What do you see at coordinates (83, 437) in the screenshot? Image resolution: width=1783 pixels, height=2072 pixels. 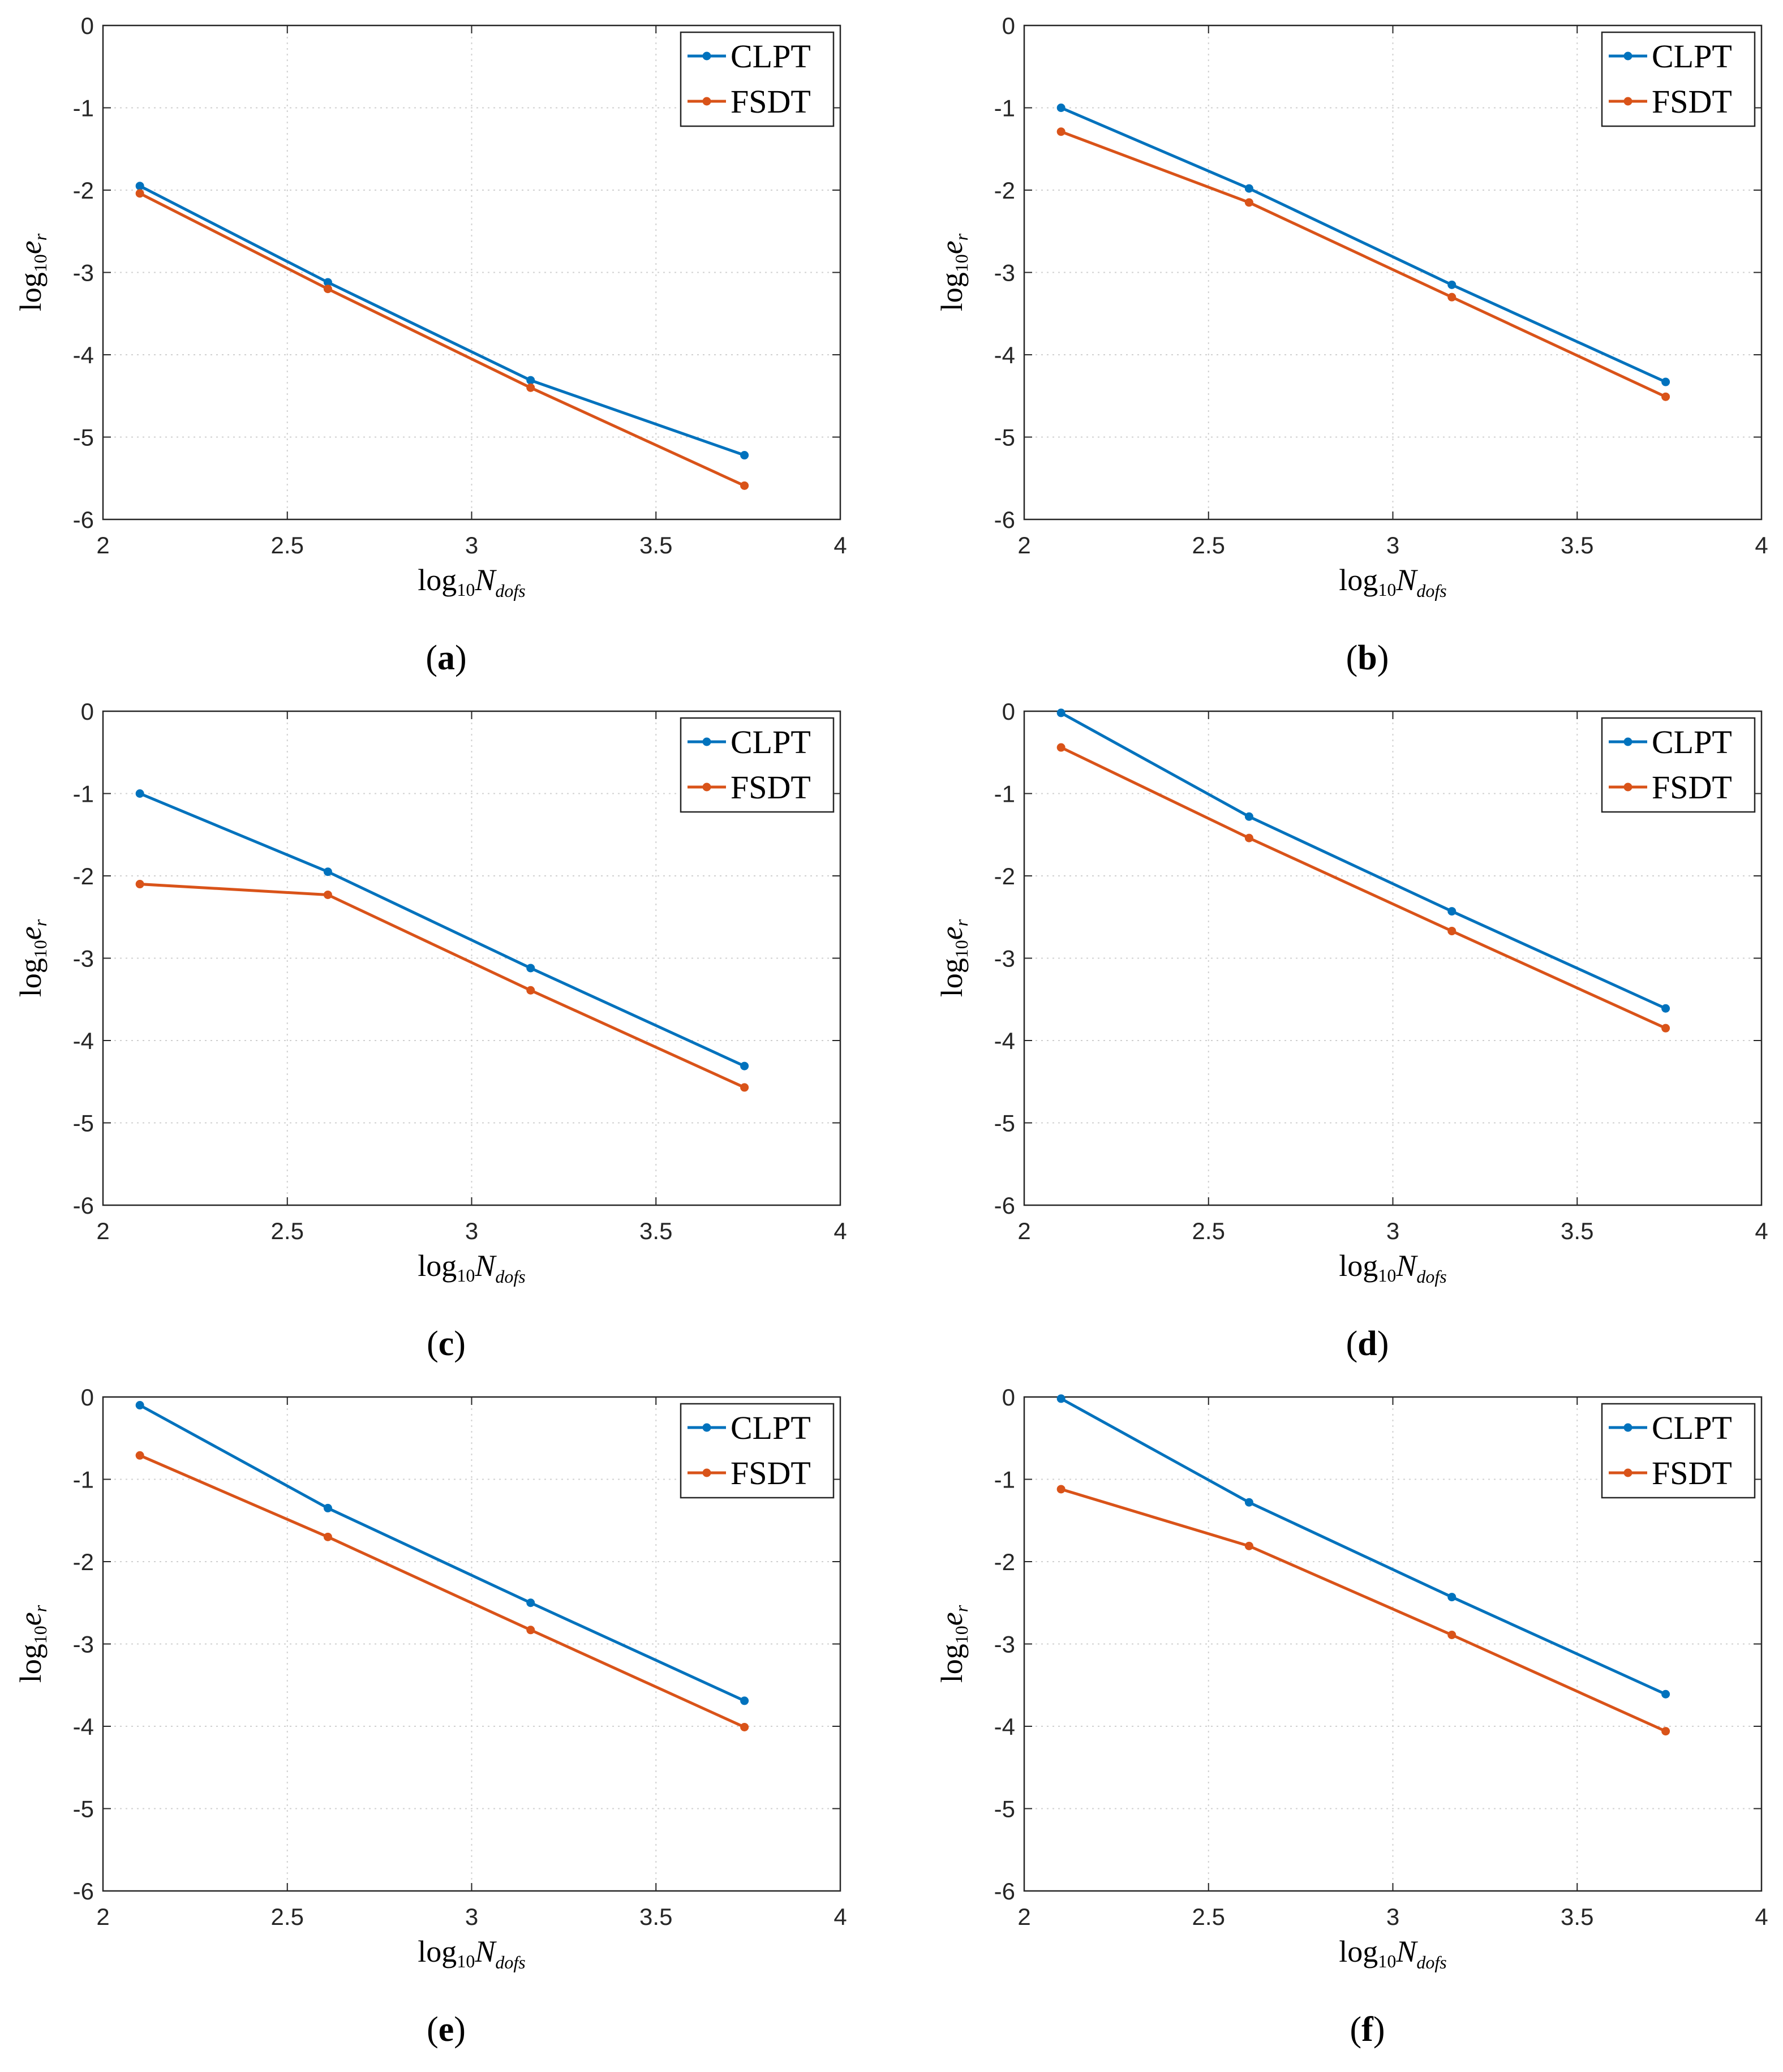 I see `y-tick-label: -5` at bounding box center [83, 437].